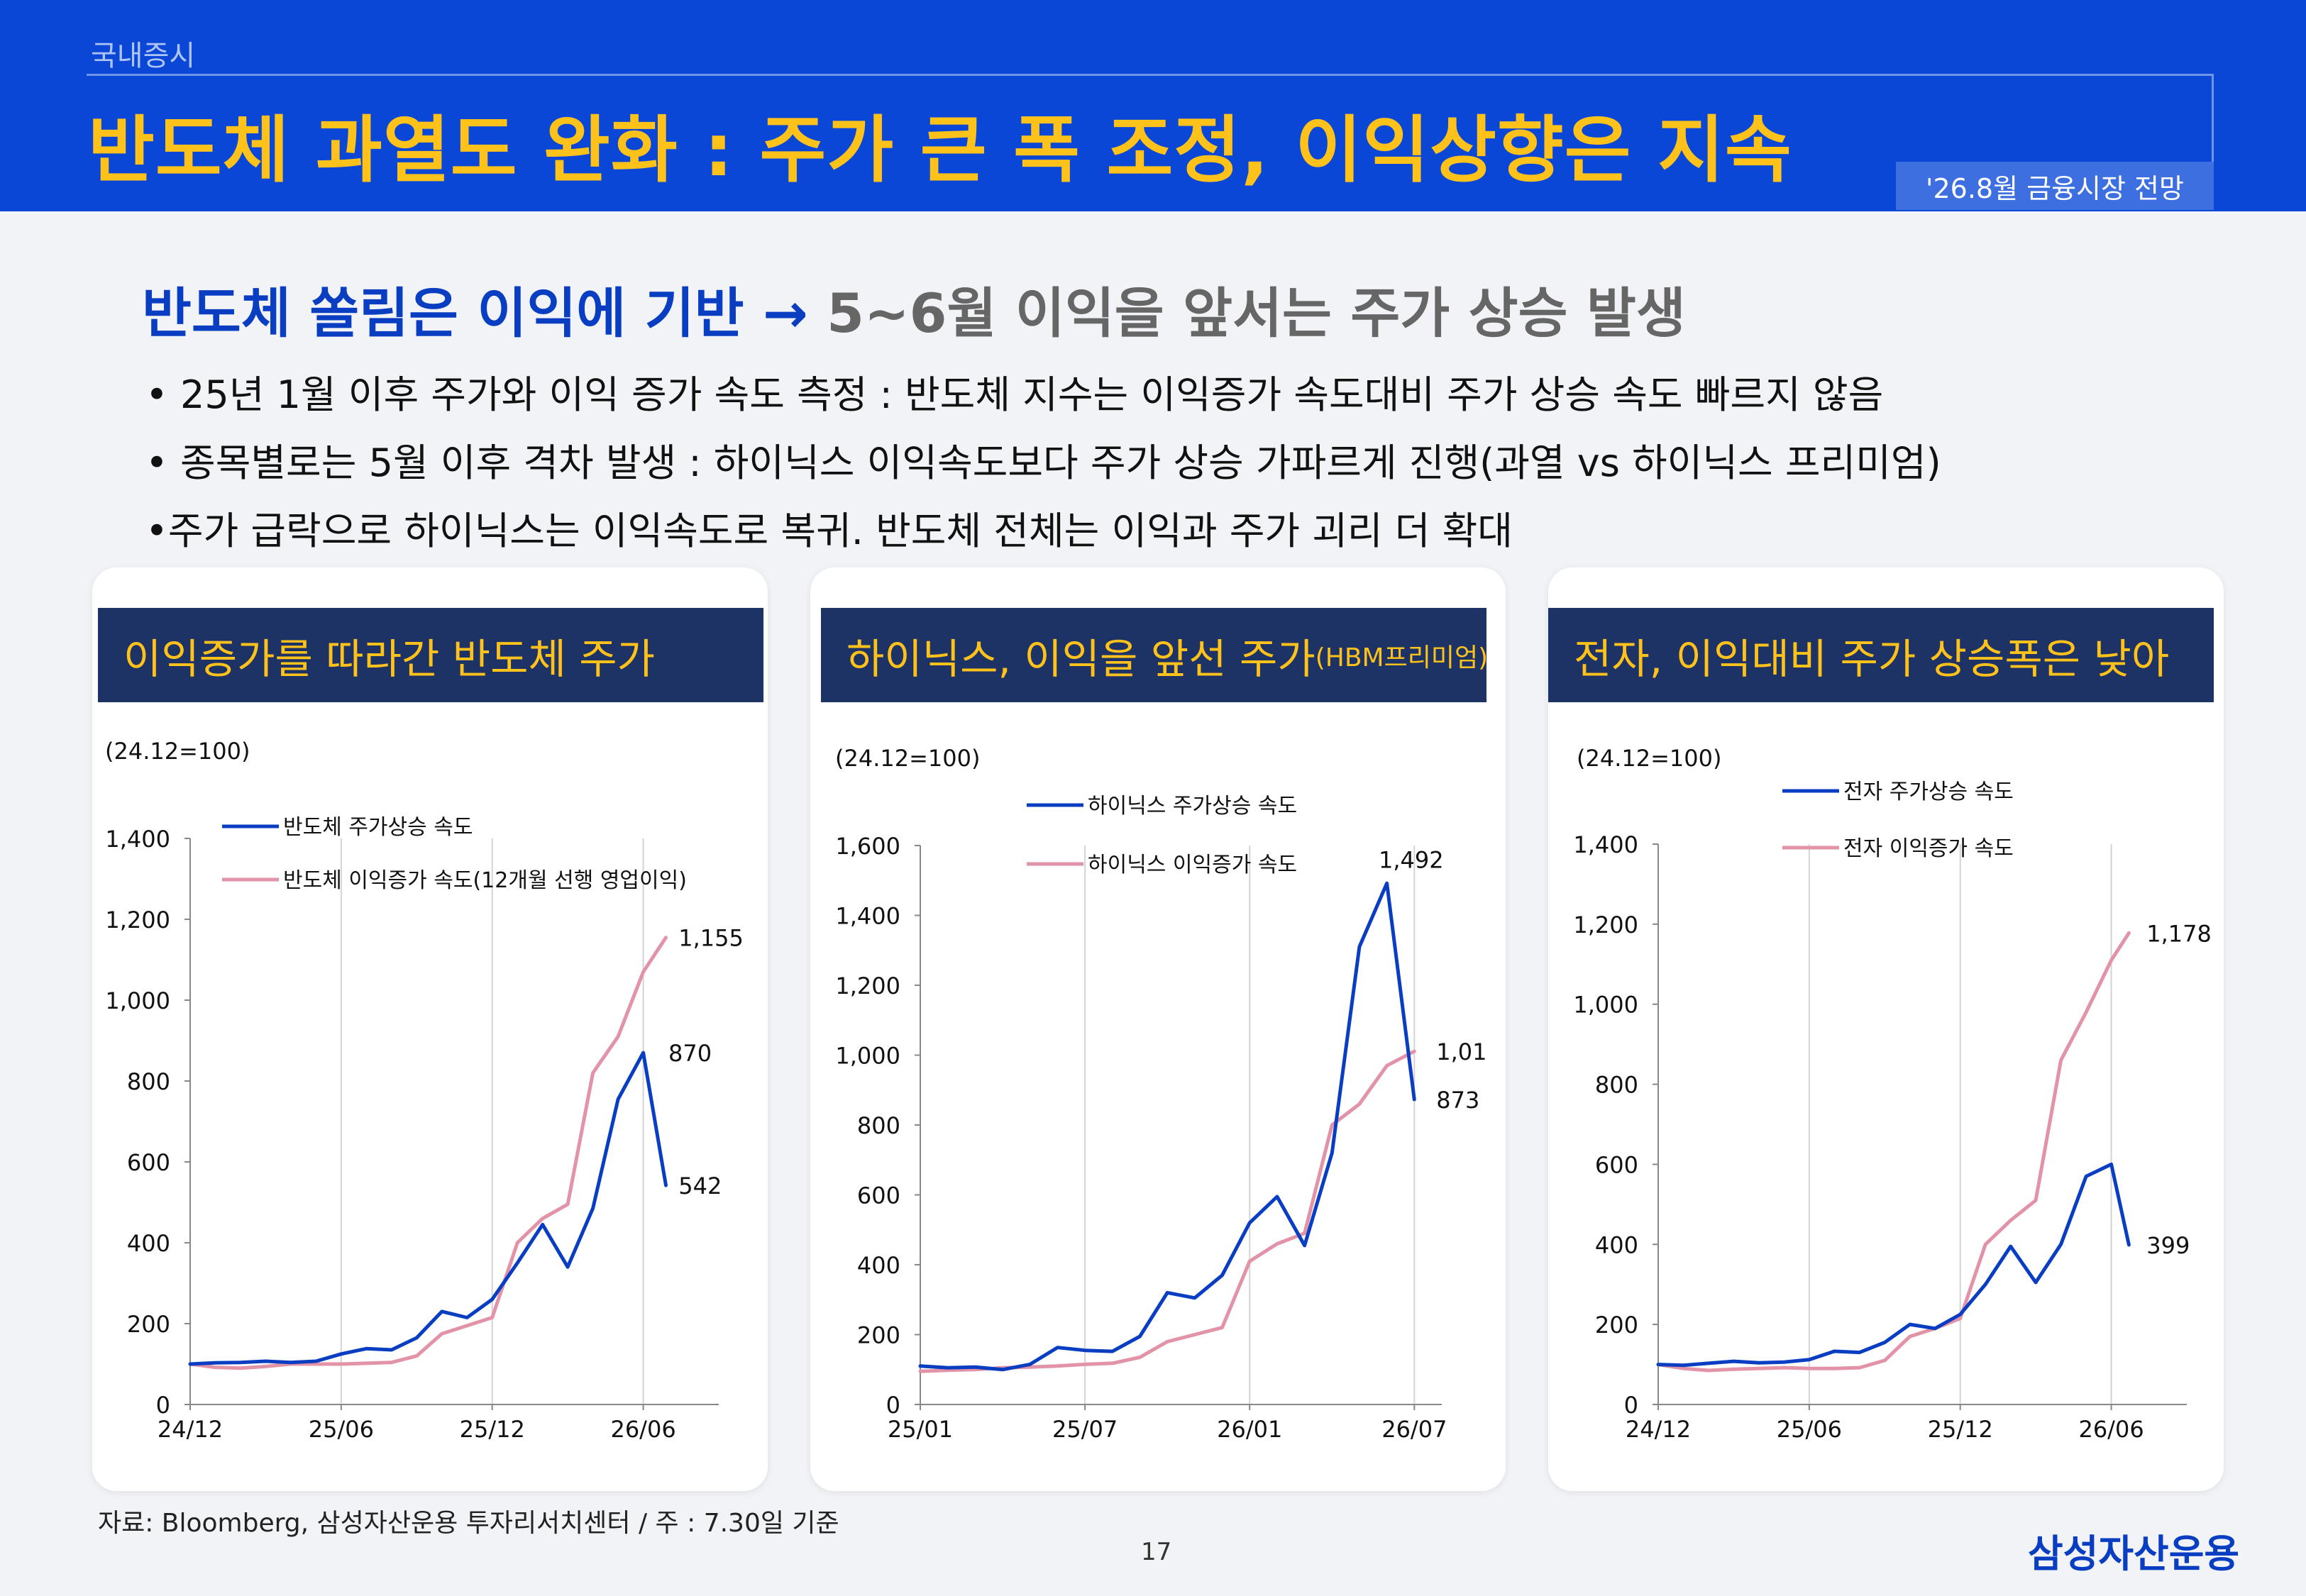 The width and height of the screenshot is (2306, 1596). I want to click on chart-title-1-text: 이익증가를 따라간 반도체 주가, so click(389, 658).